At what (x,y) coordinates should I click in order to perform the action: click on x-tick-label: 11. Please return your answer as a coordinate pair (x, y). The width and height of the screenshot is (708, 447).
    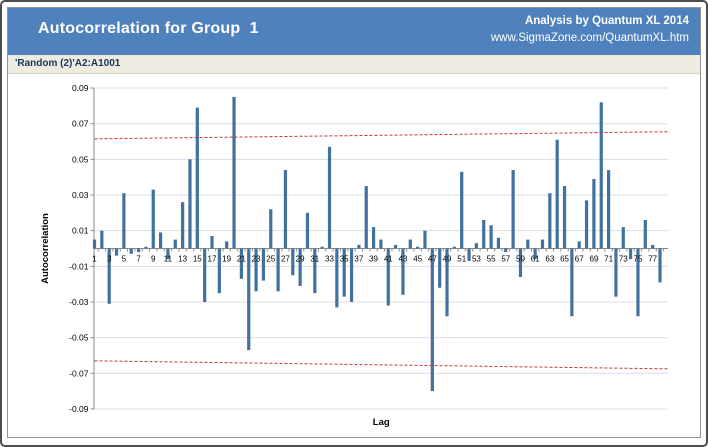
    Looking at the image, I should click on (168, 259).